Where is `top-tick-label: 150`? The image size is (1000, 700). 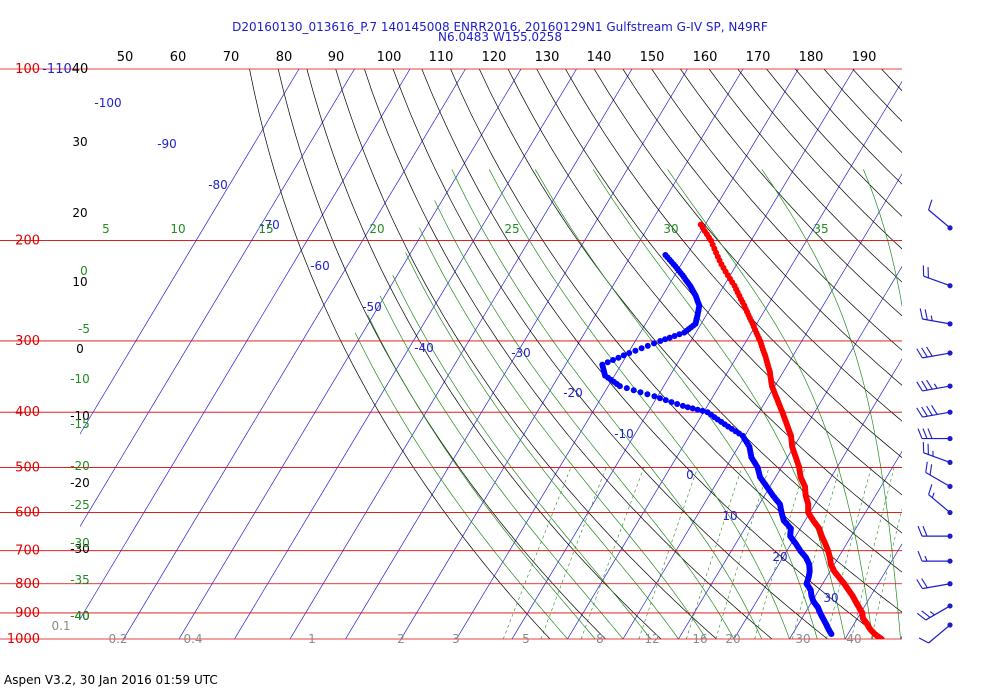
top-tick-label: 150 is located at coordinates (652, 57).